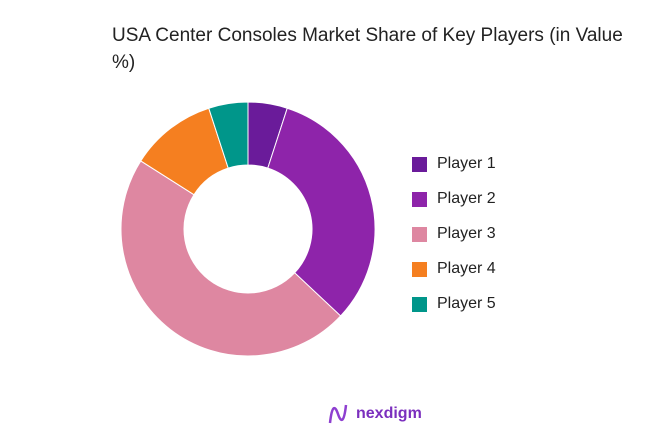 The height and width of the screenshot is (440, 670). I want to click on legend-item: Player 4, so click(454, 269).